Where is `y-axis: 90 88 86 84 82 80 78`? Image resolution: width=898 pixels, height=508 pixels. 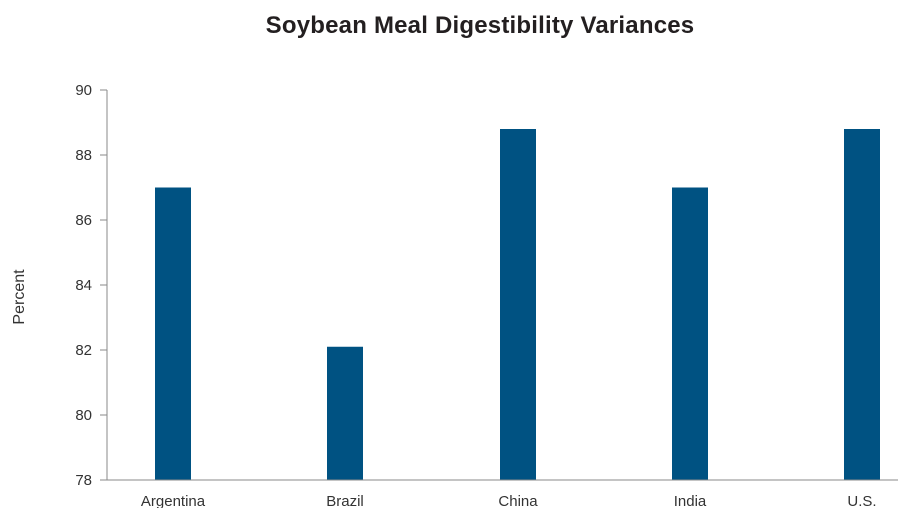 y-axis: 90 88 86 84 82 80 78 is located at coordinates (91, 285).